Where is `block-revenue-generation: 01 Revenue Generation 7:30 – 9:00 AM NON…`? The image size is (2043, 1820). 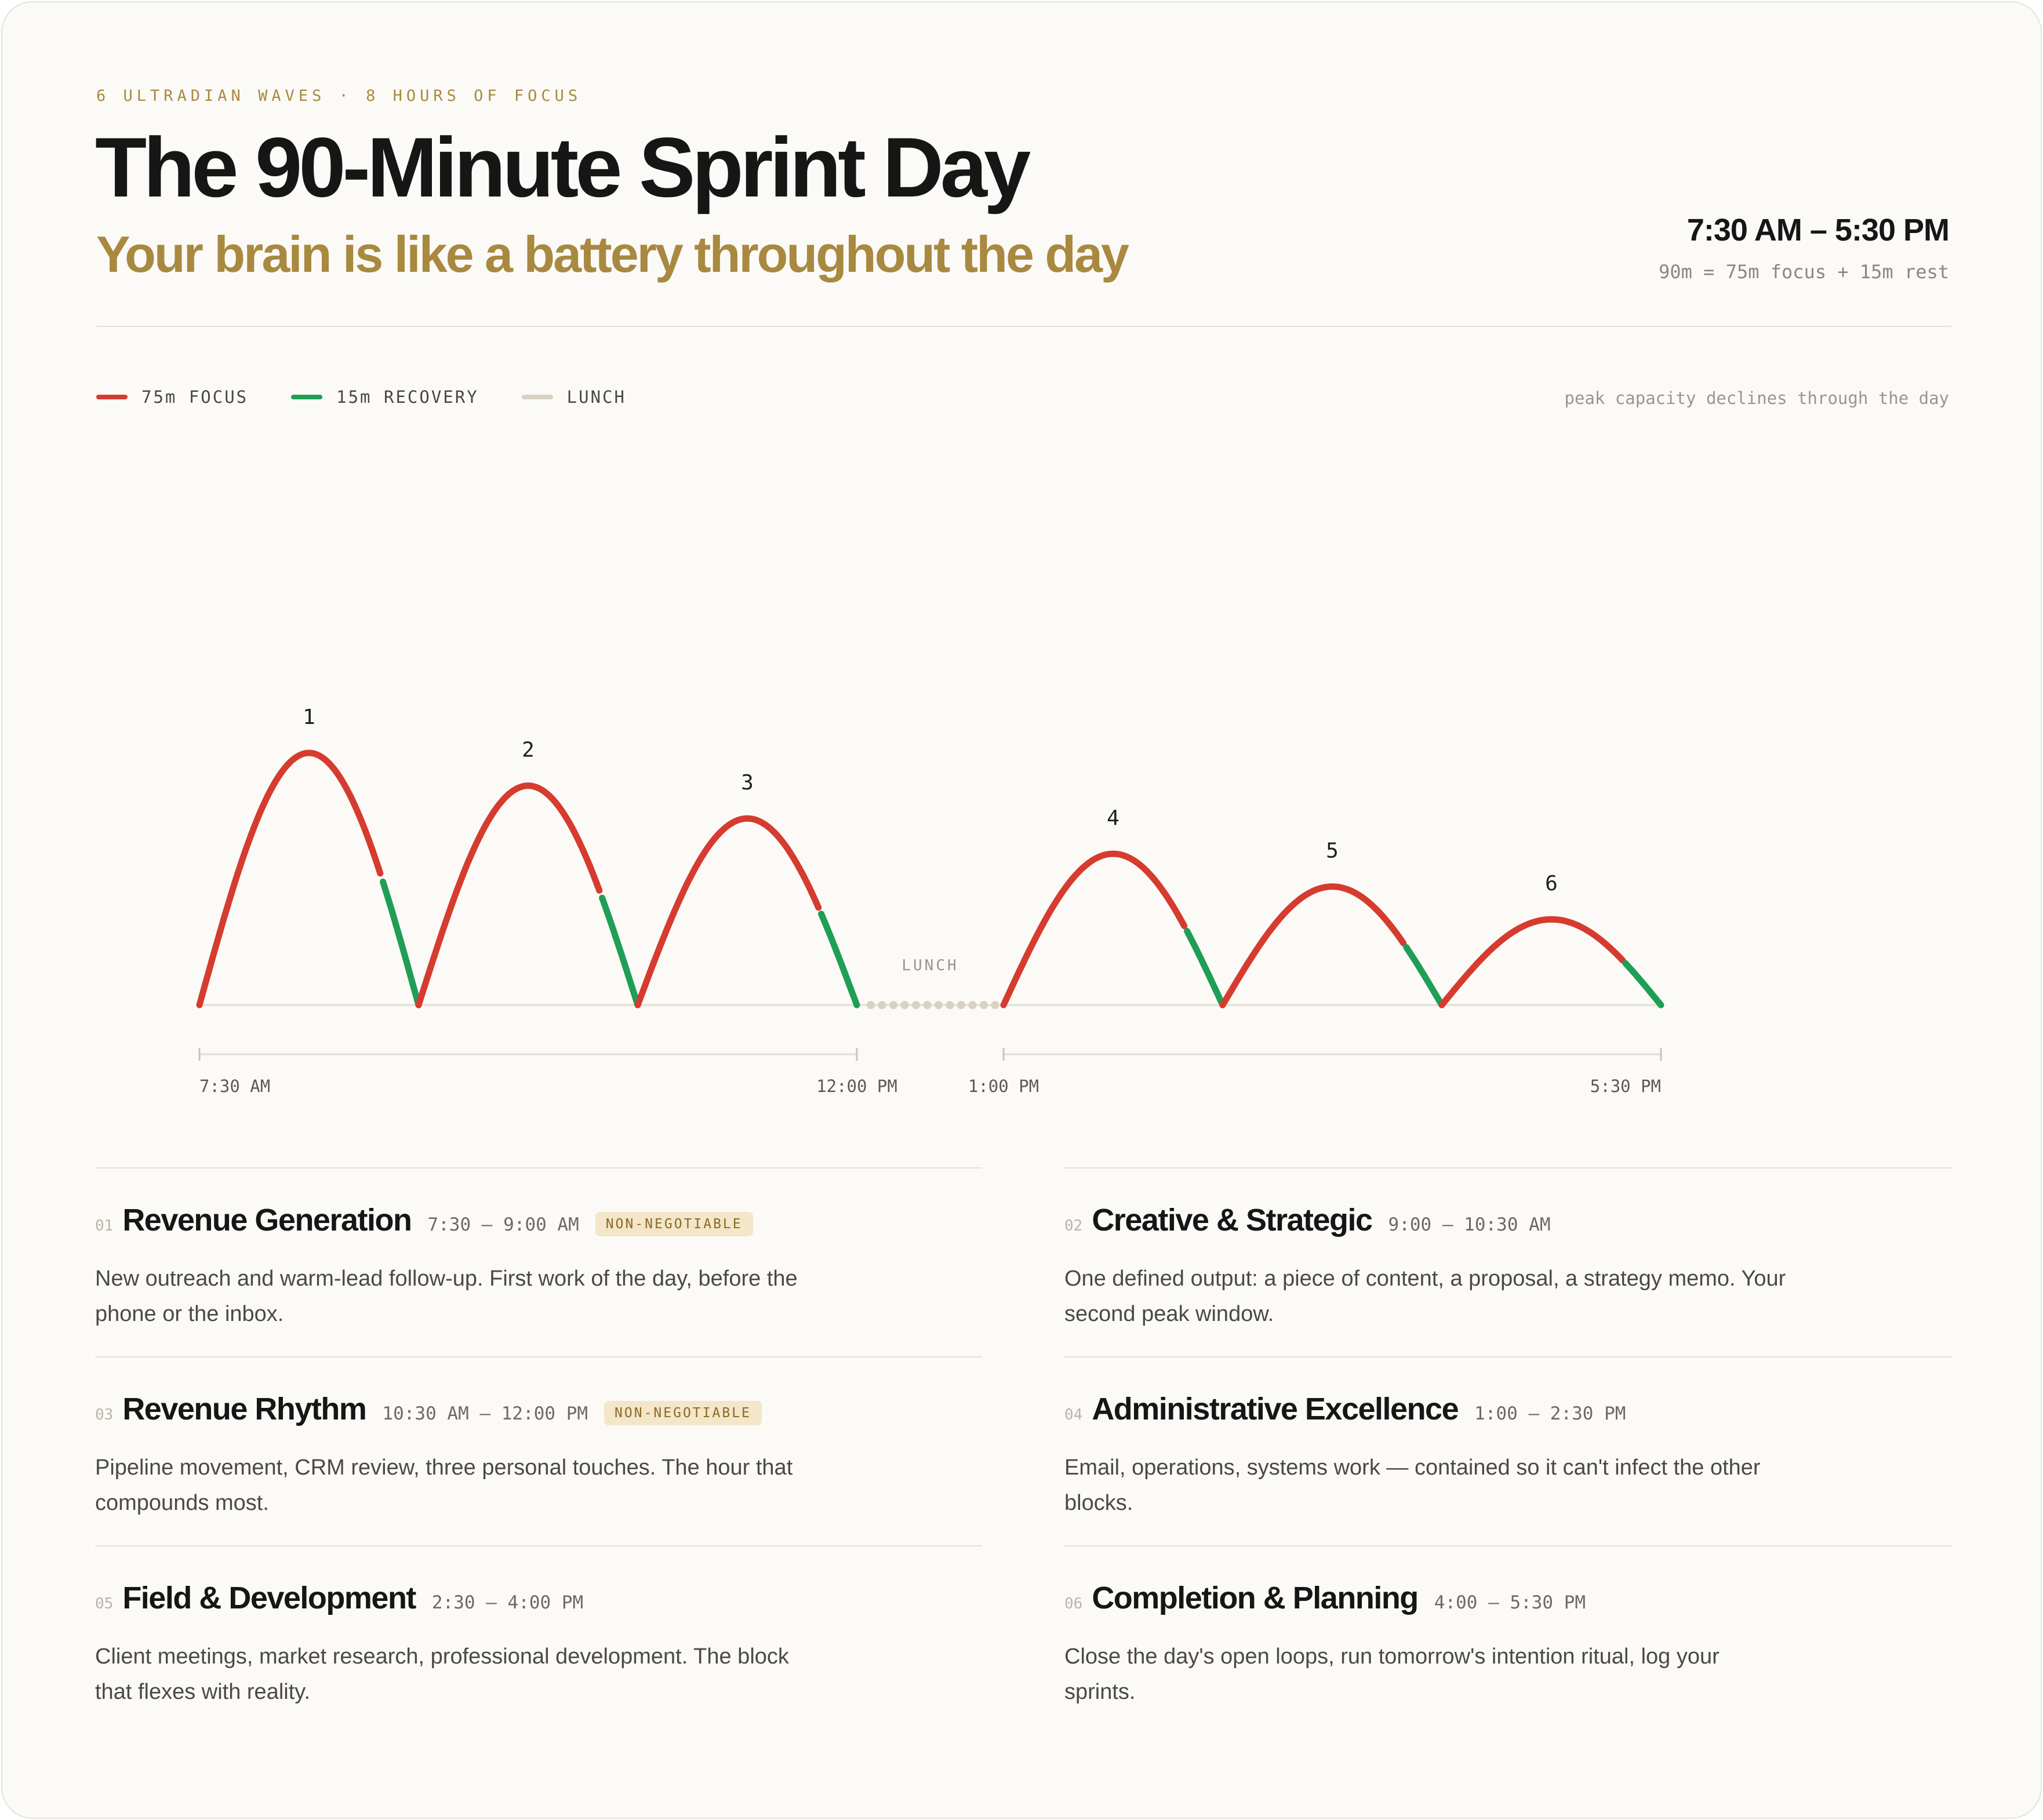
block-revenue-generation: 01 Revenue Generation 7:30 – 9:00 AM NON… is located at coordinates (538, 1262).